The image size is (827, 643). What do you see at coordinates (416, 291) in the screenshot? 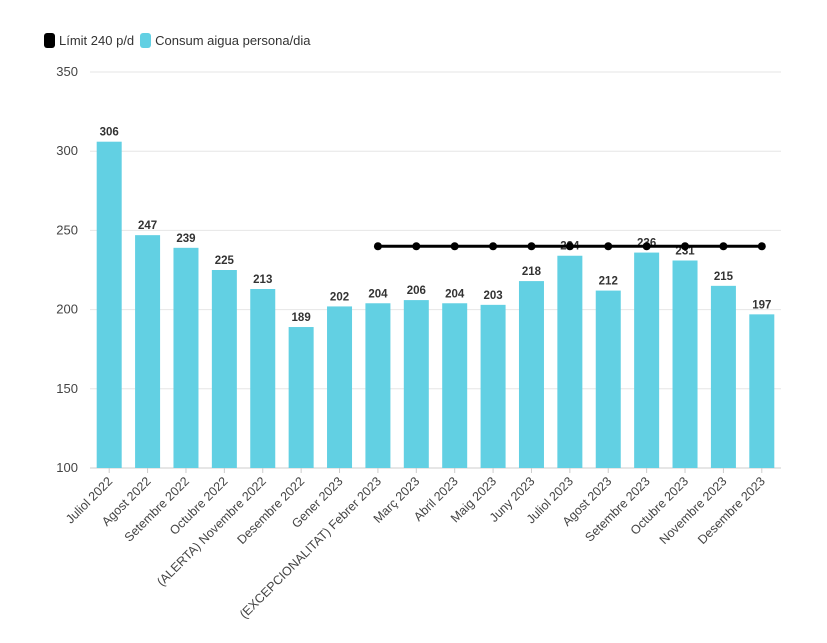
I see `bar-label: 206` at bounding box center [416, 291].